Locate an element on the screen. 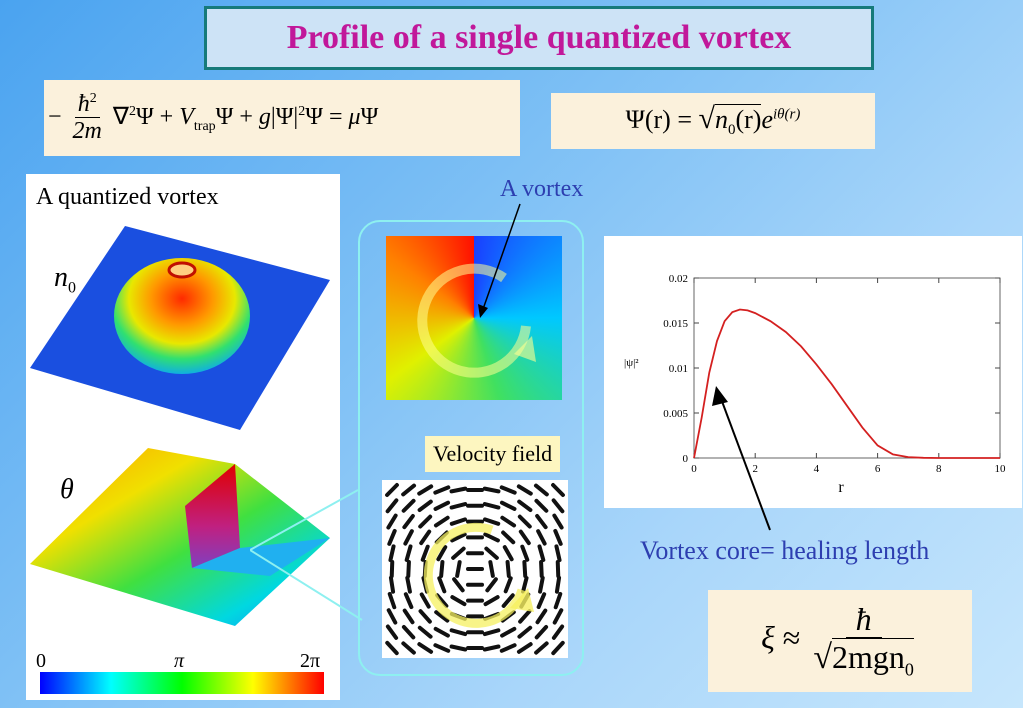 This screenshot has width=1023, height=708. y-tick-label: 0.02 is located at coordinates (678, 279).